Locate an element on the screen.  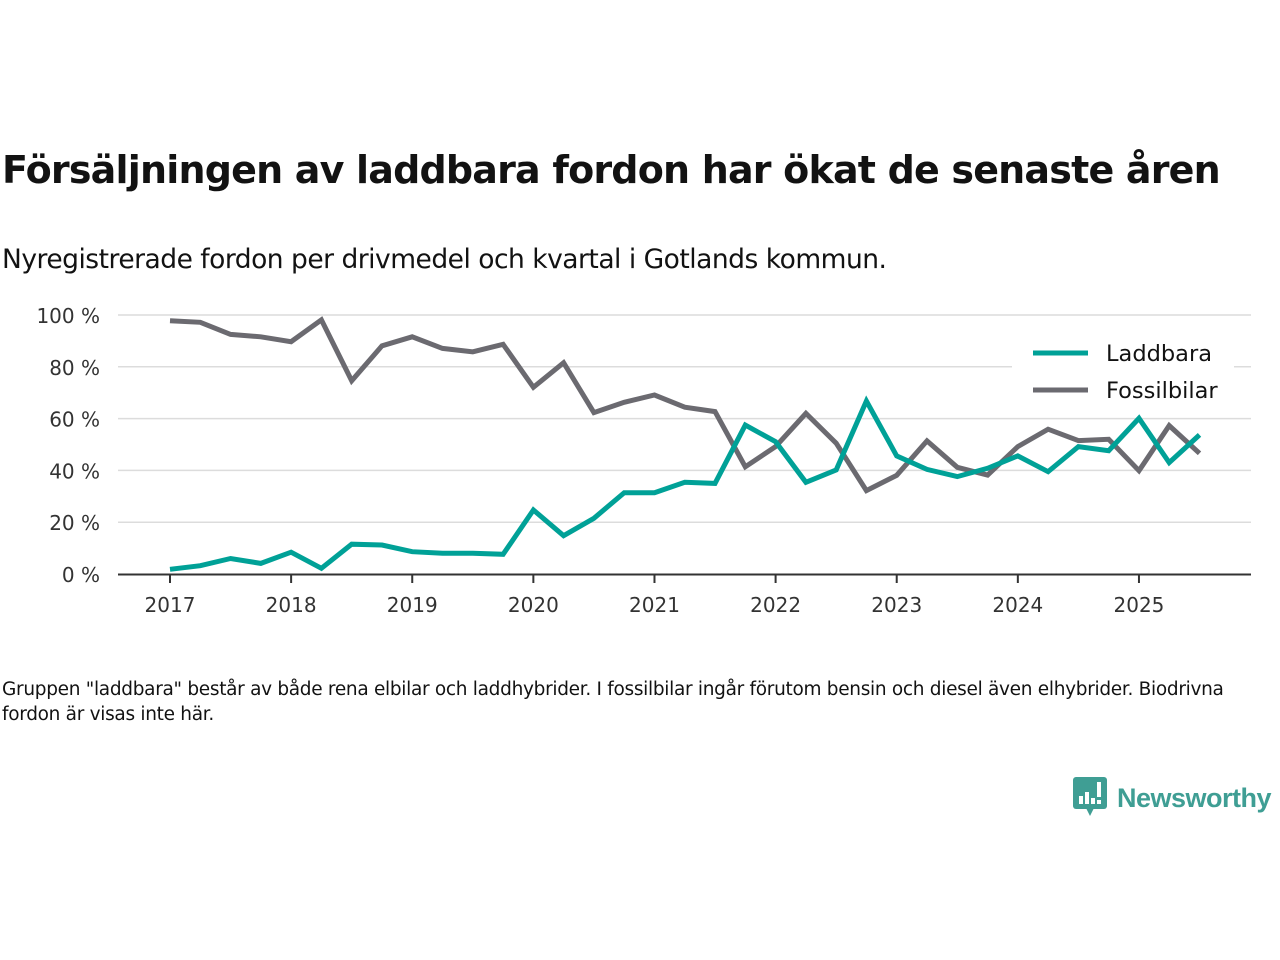
x-tick-label: 2017 is located at coordinates (170, 605).